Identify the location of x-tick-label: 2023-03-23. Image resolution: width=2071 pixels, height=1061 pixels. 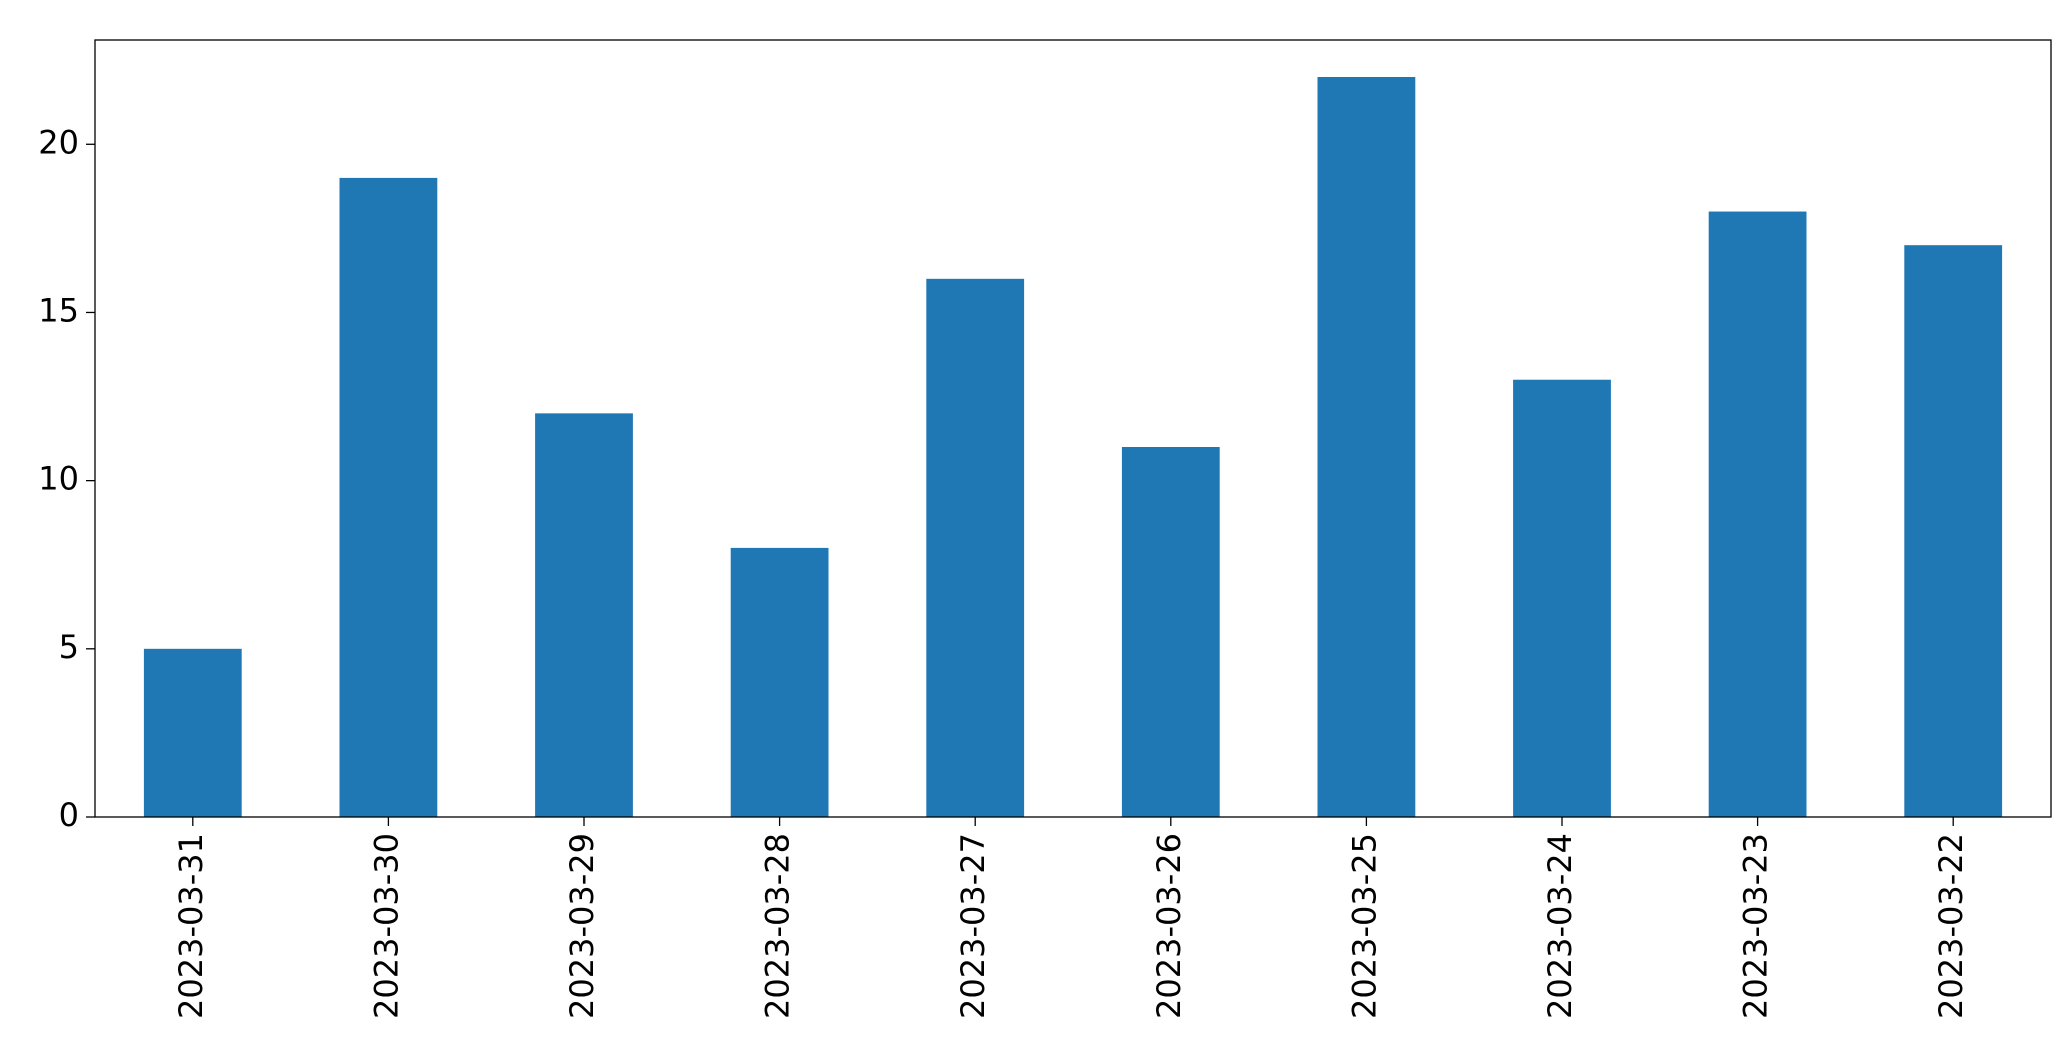
(1756, 926).